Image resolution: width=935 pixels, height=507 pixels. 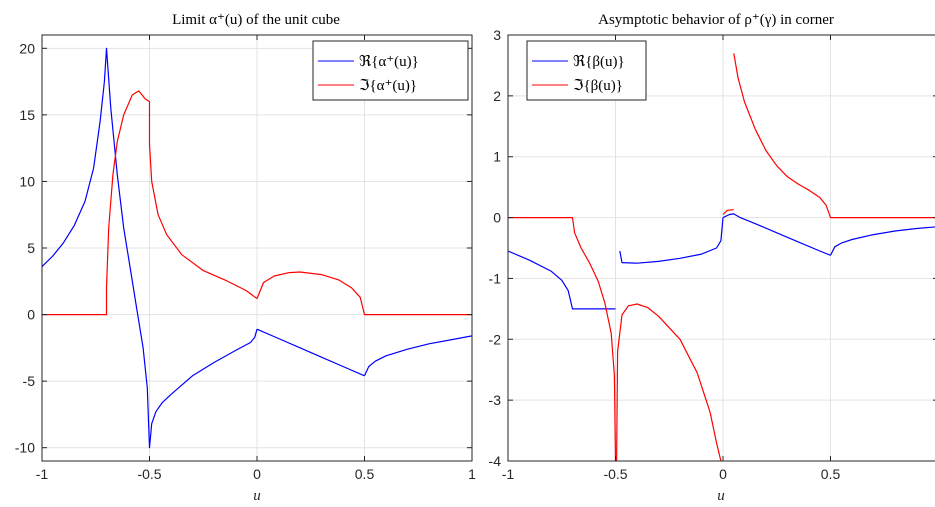 I want to click on chart-2-legend: ℜ{β(u)} ℑ{β(u)}, so click(x=586, y=70).